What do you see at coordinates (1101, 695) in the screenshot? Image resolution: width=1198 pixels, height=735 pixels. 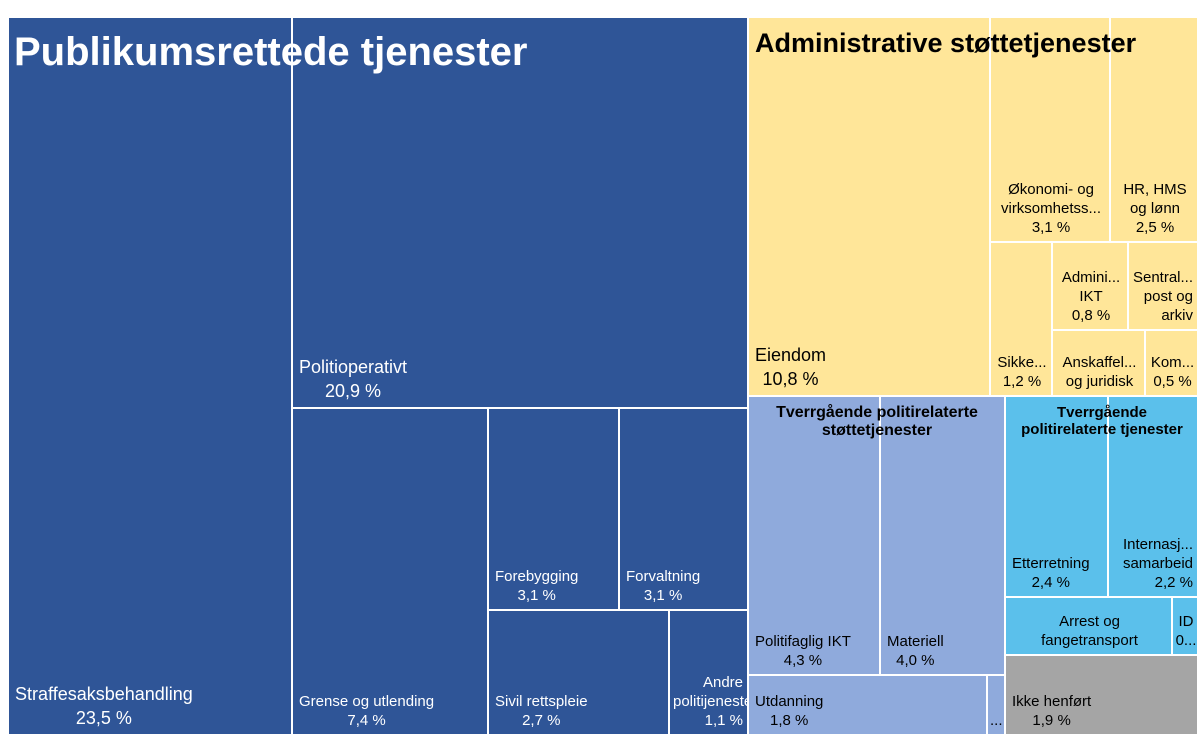 I see `treemap-cell: Ikke henført 1,9 %` at bounding box center [1101, 695].